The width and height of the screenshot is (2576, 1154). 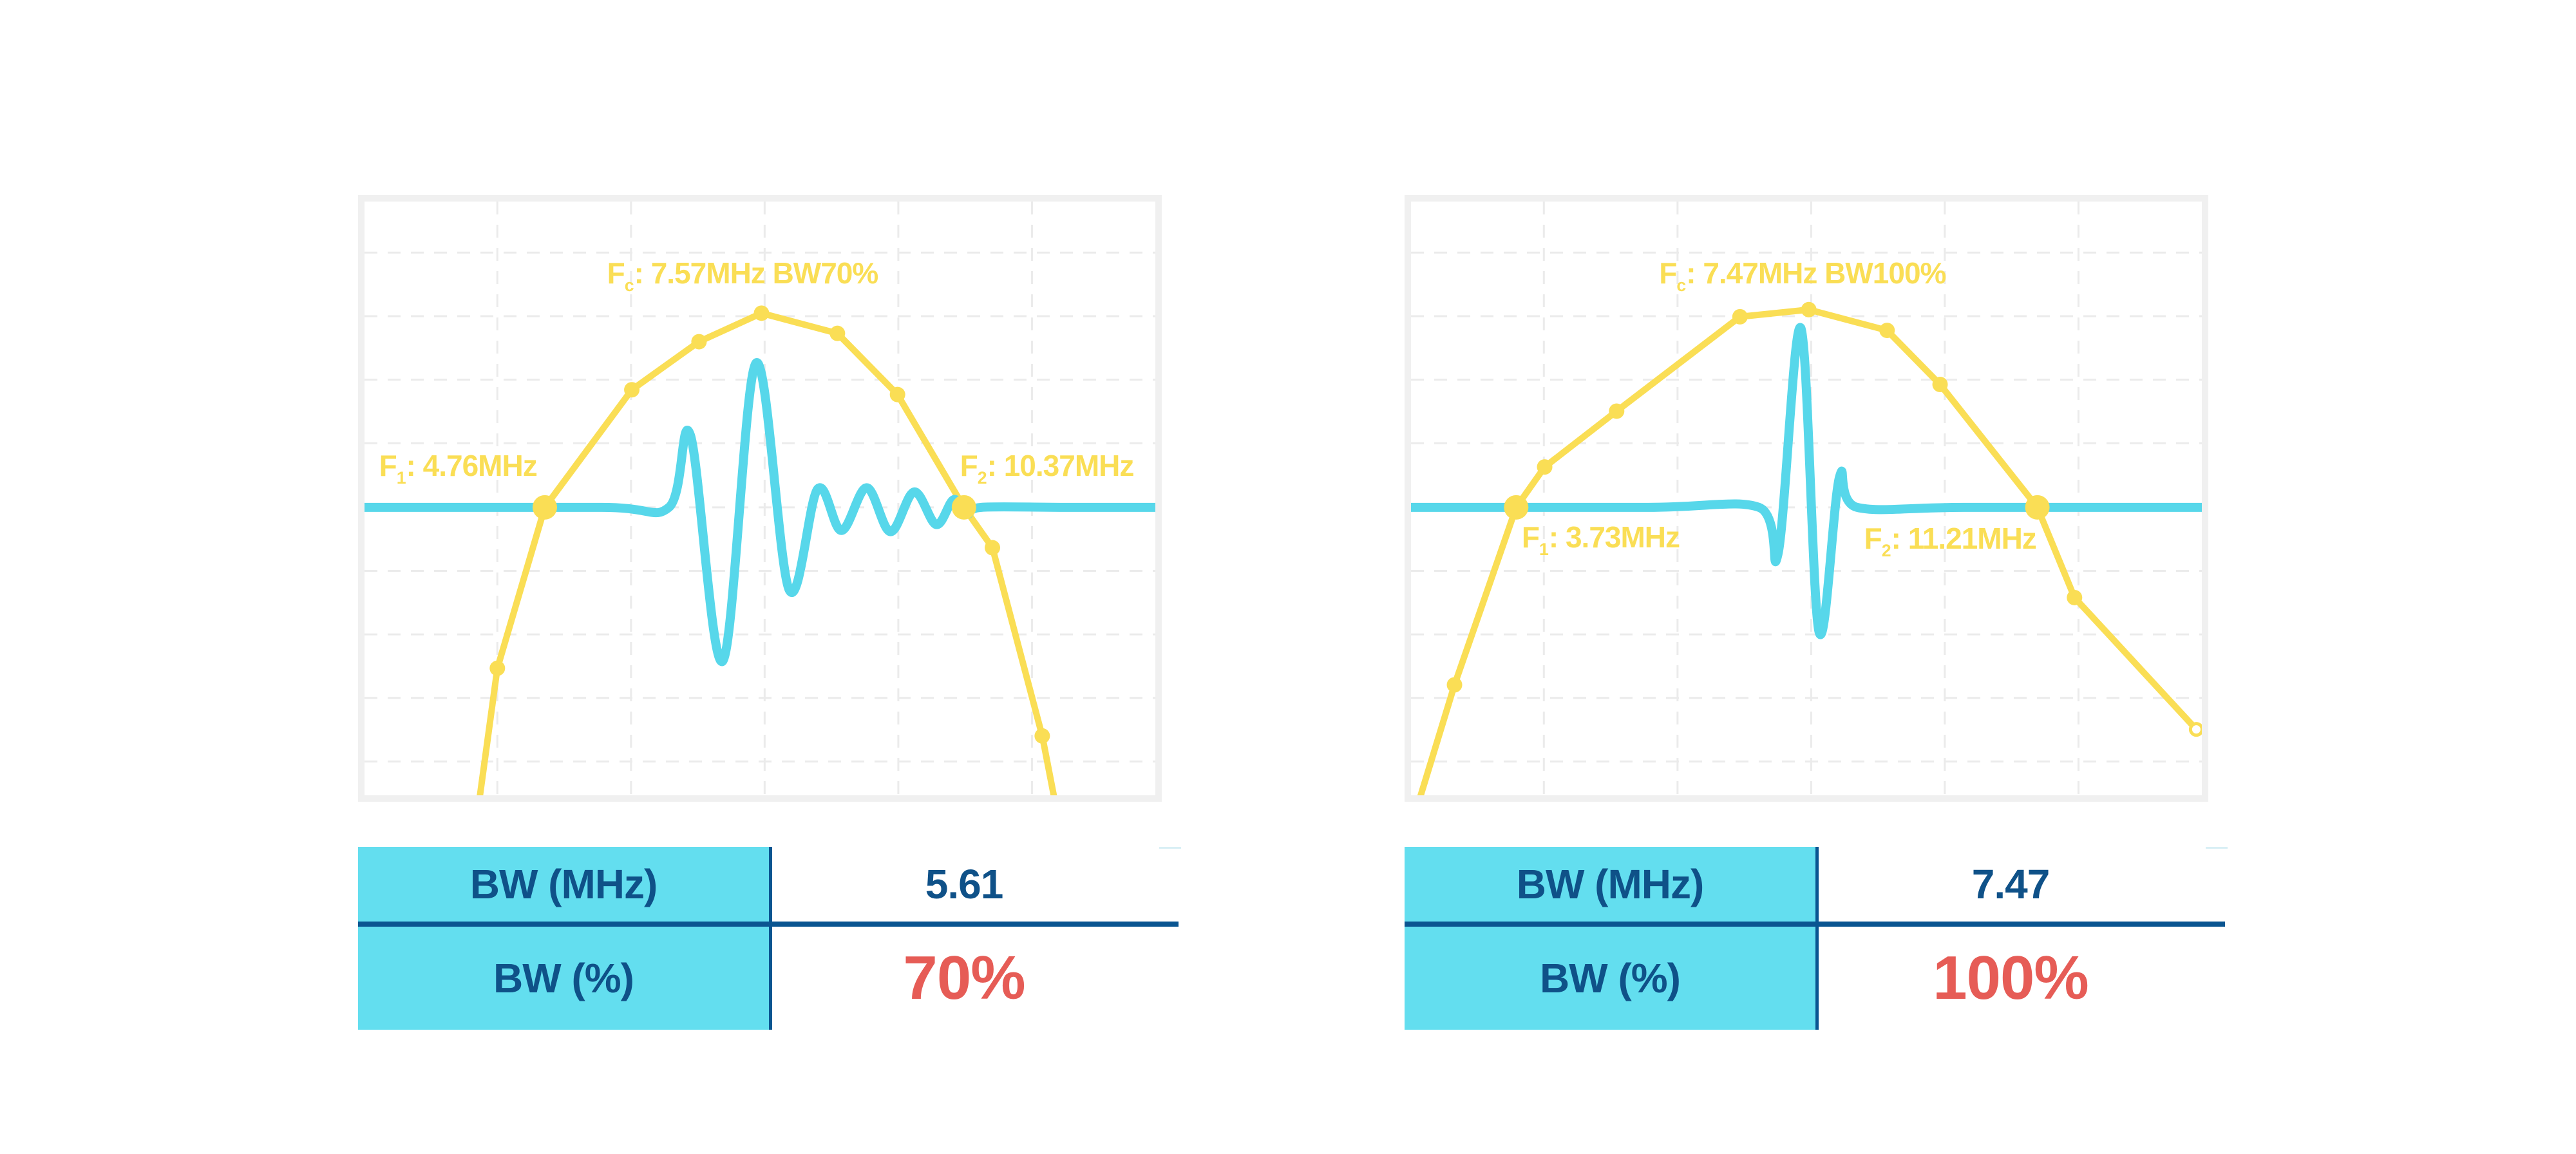 What do you see at coordinates (459, 469) in the screenshot?
I see `f1-annotation: F1: 4.76MHz` at bounding box center [459, 469].